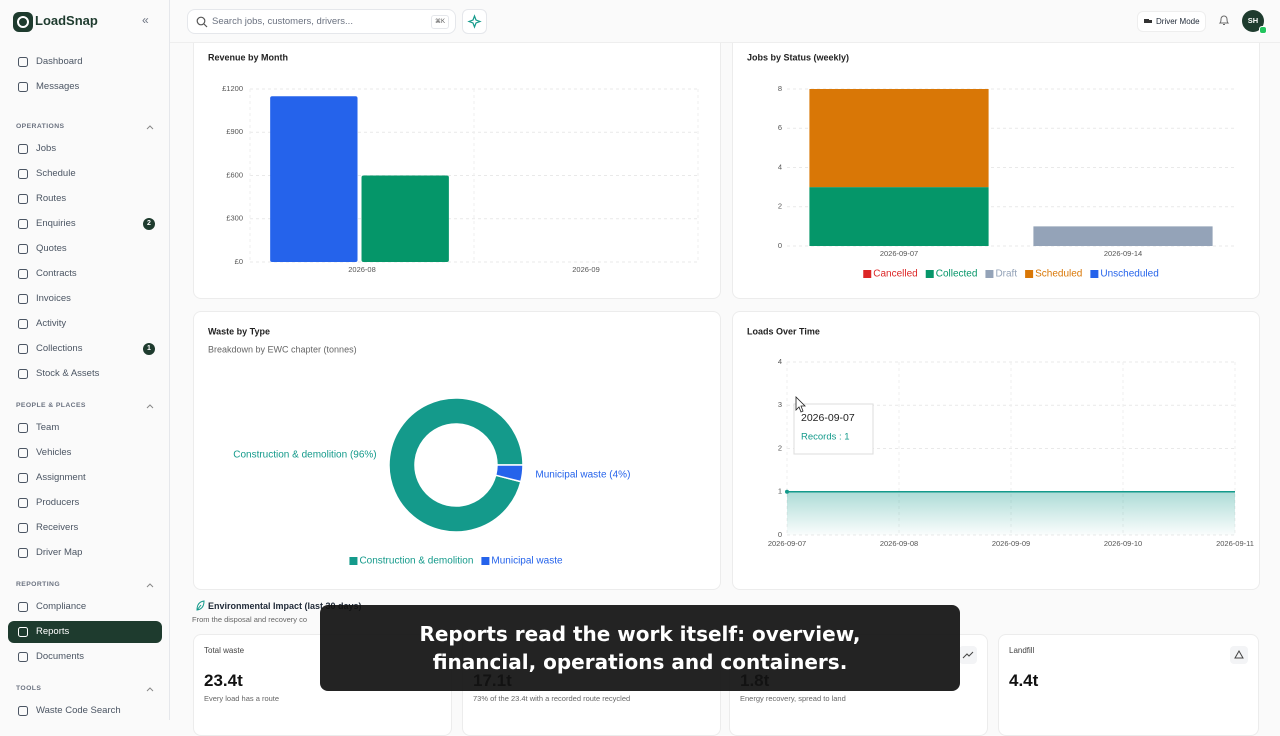  Describe the element at coordinates (248, 57) in the screenshot. I see `chart-title: Revenue by Month` at that location.